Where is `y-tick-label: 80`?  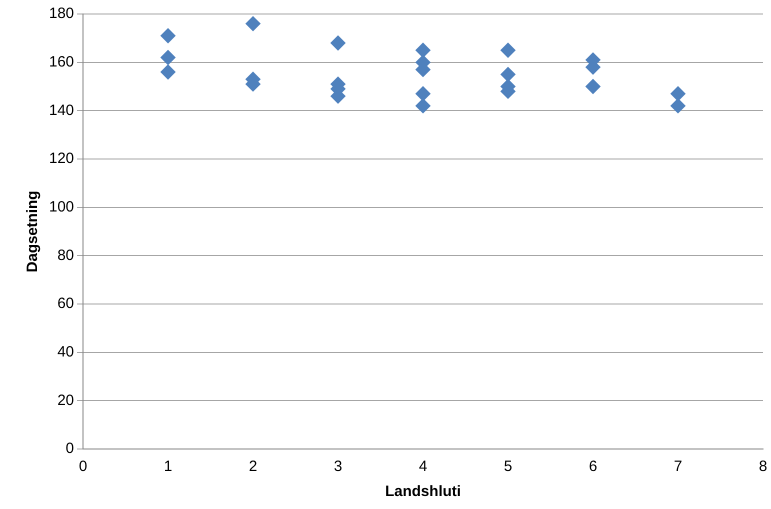 y-tick-label: 80 is located at coordinates (65, 255).